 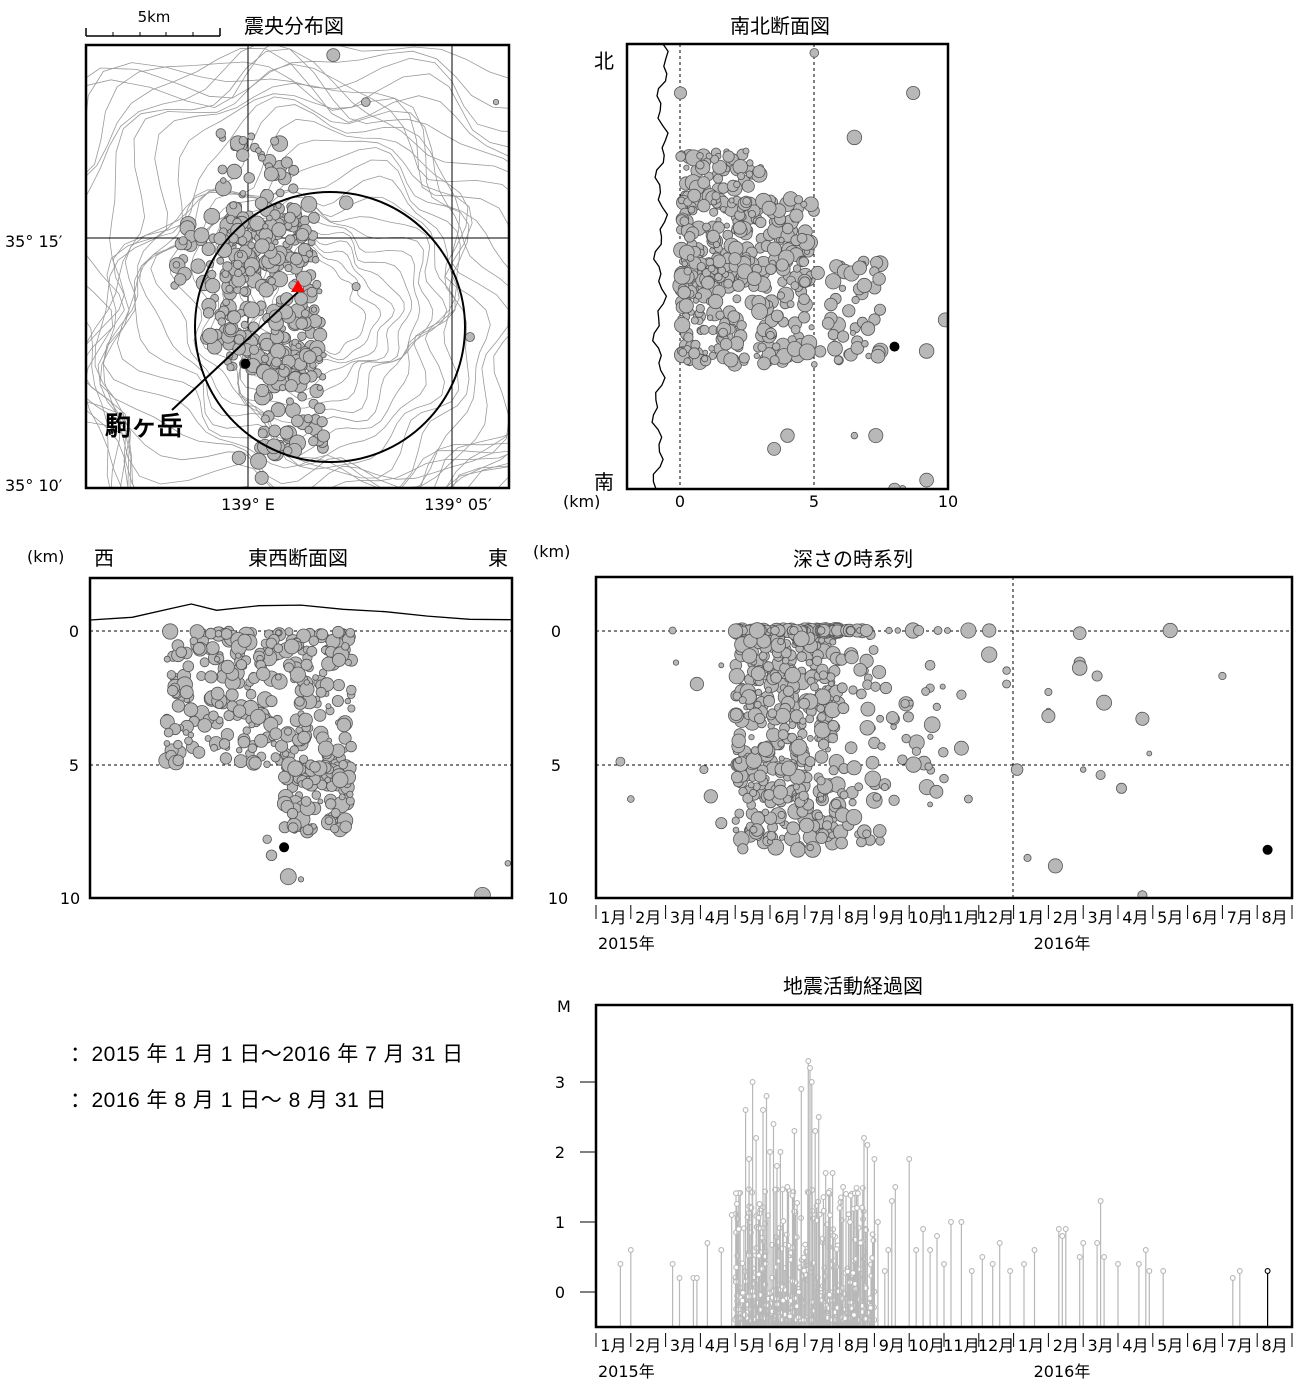 What do you see at coordinates (683, 917) in the screenshot?
I see `depth-axis-month-label: 3月` at bounding box center [683, 917].